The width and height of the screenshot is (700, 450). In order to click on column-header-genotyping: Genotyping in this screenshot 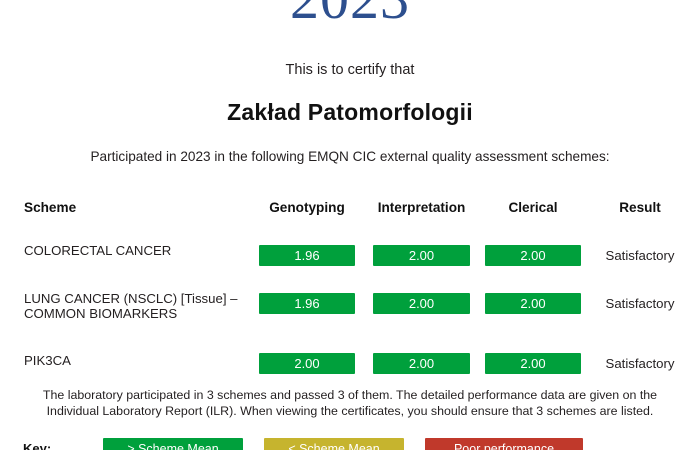, I will do `click(307, 207)`.